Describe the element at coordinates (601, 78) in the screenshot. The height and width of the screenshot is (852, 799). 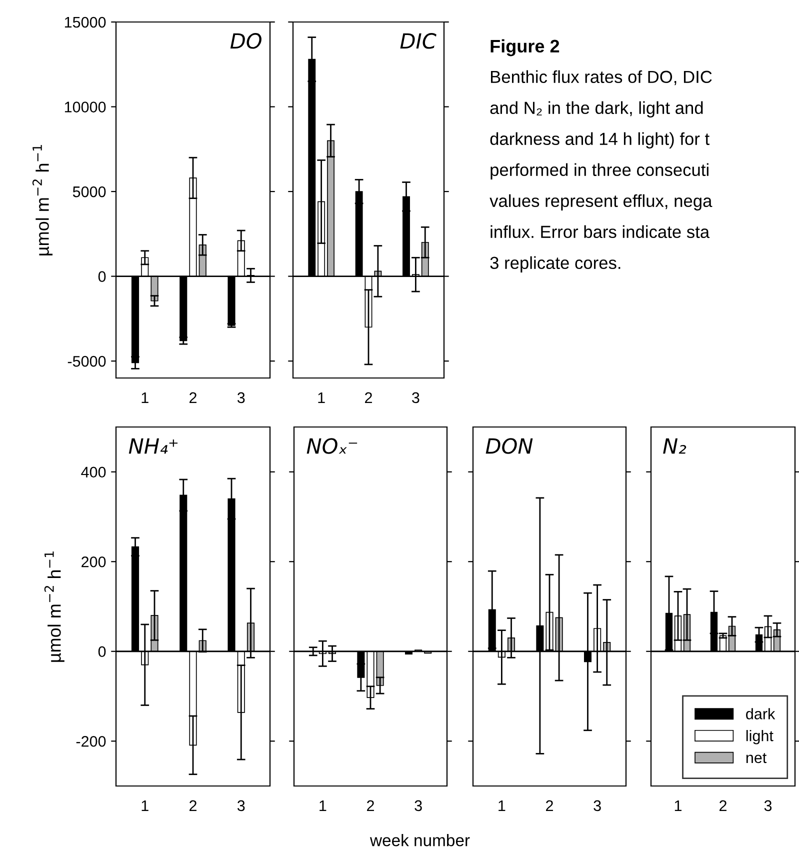
I see `text: Benthic flux rates of DO, DIC` at that location.